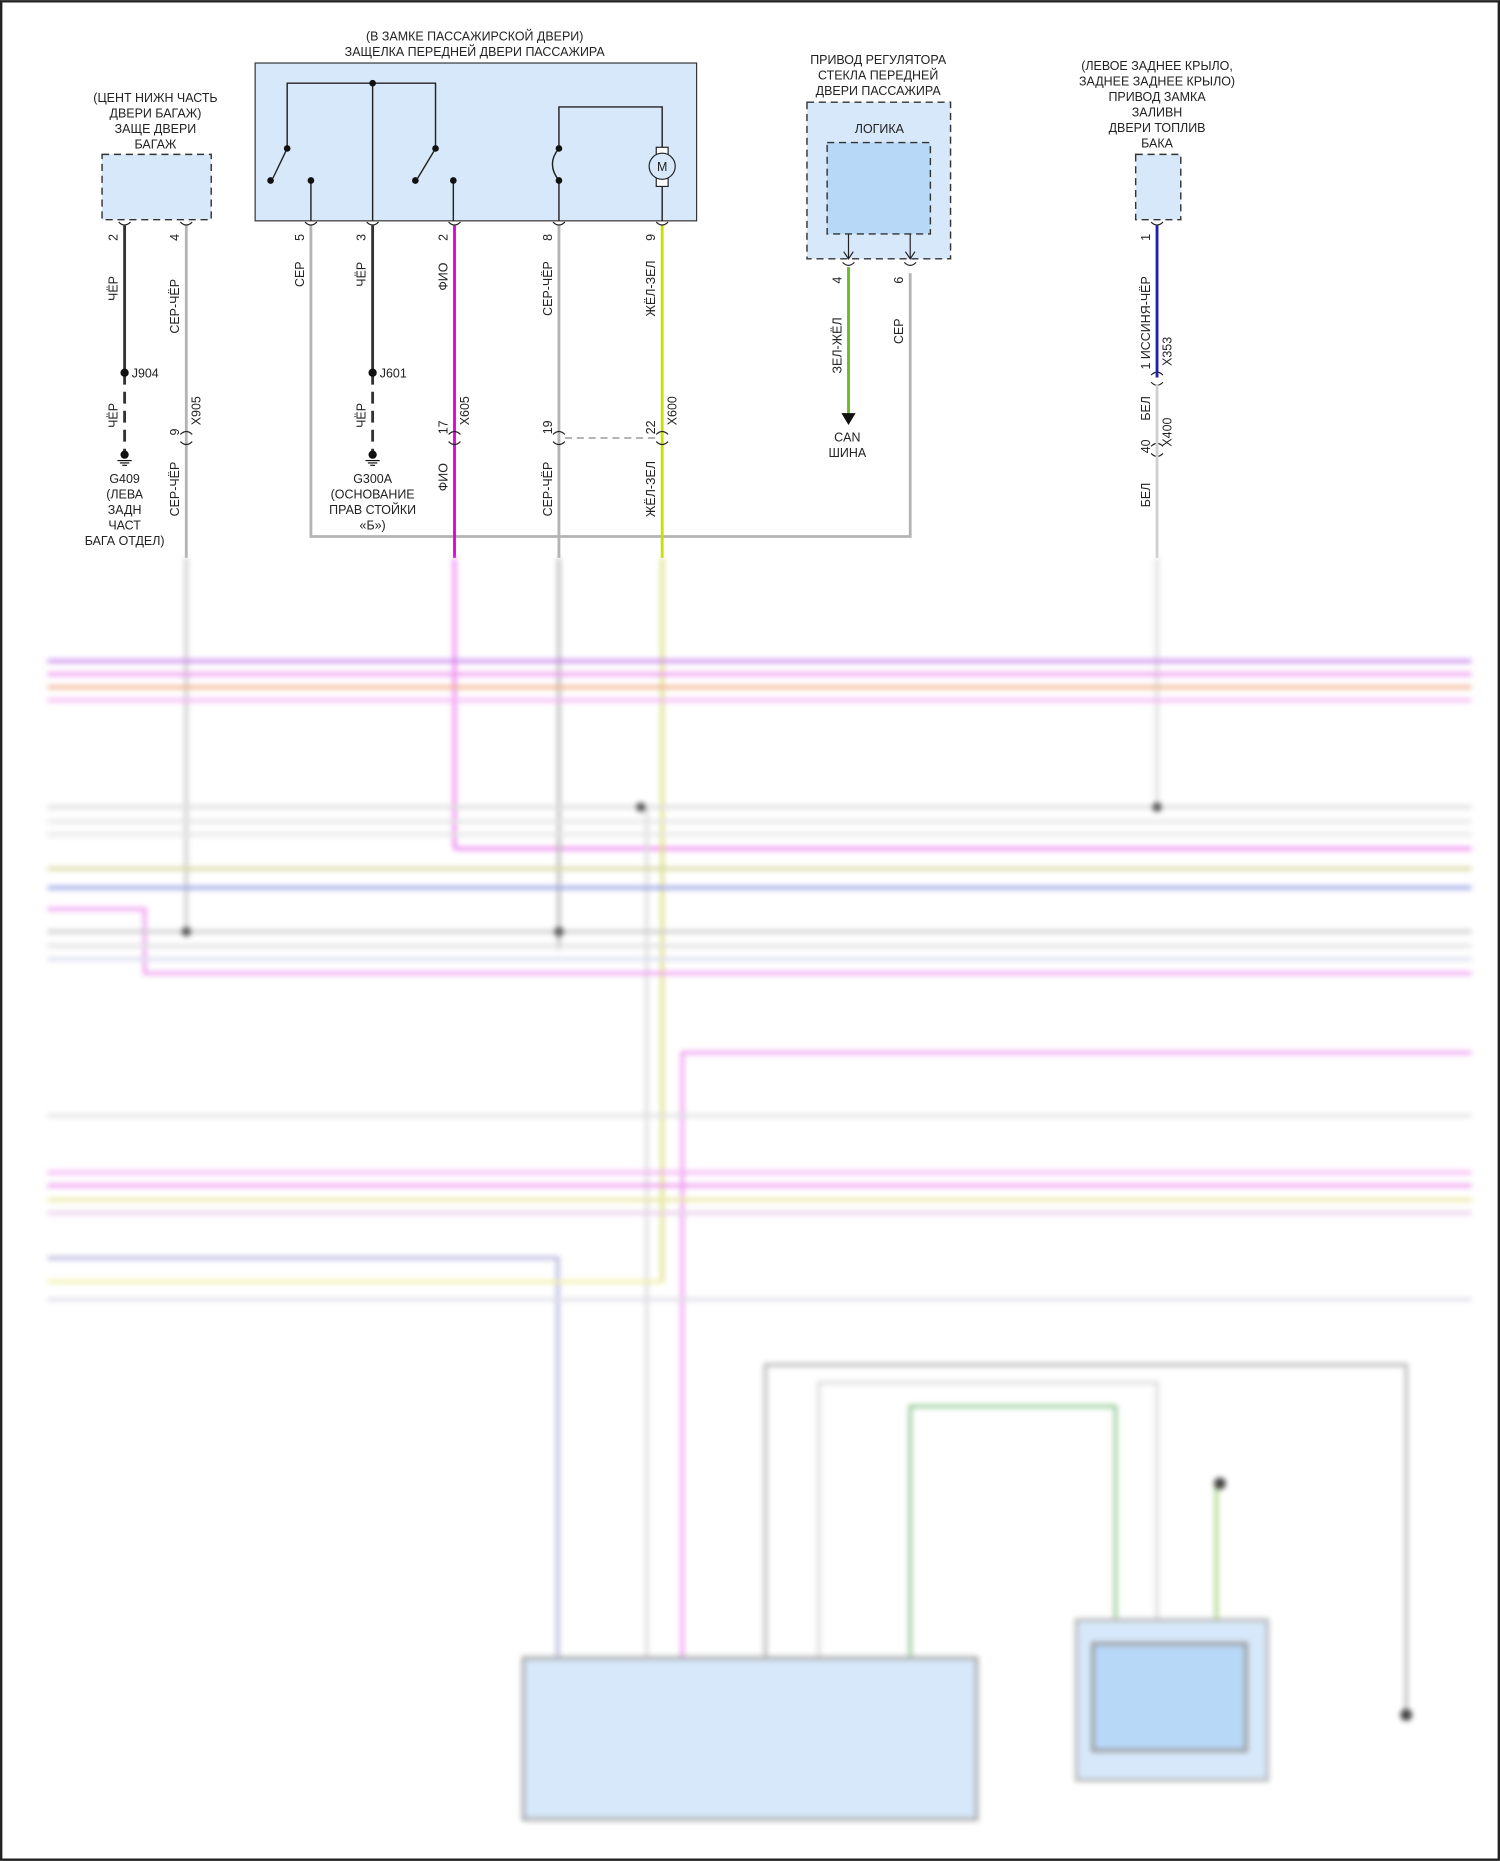  I want to click on connector-label: X400, so click(1167, 431).